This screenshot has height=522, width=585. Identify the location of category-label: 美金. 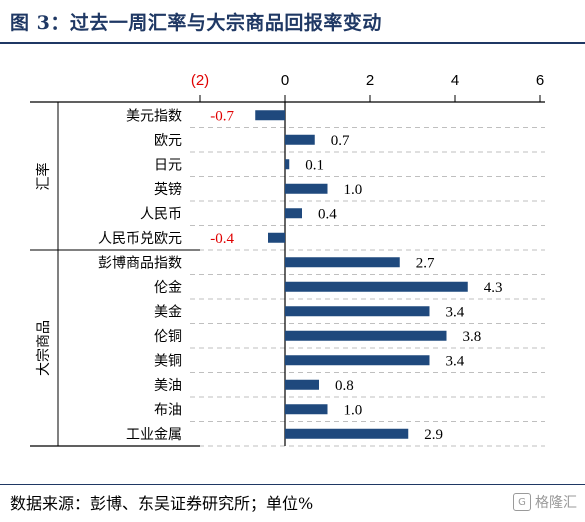
(168, 312).